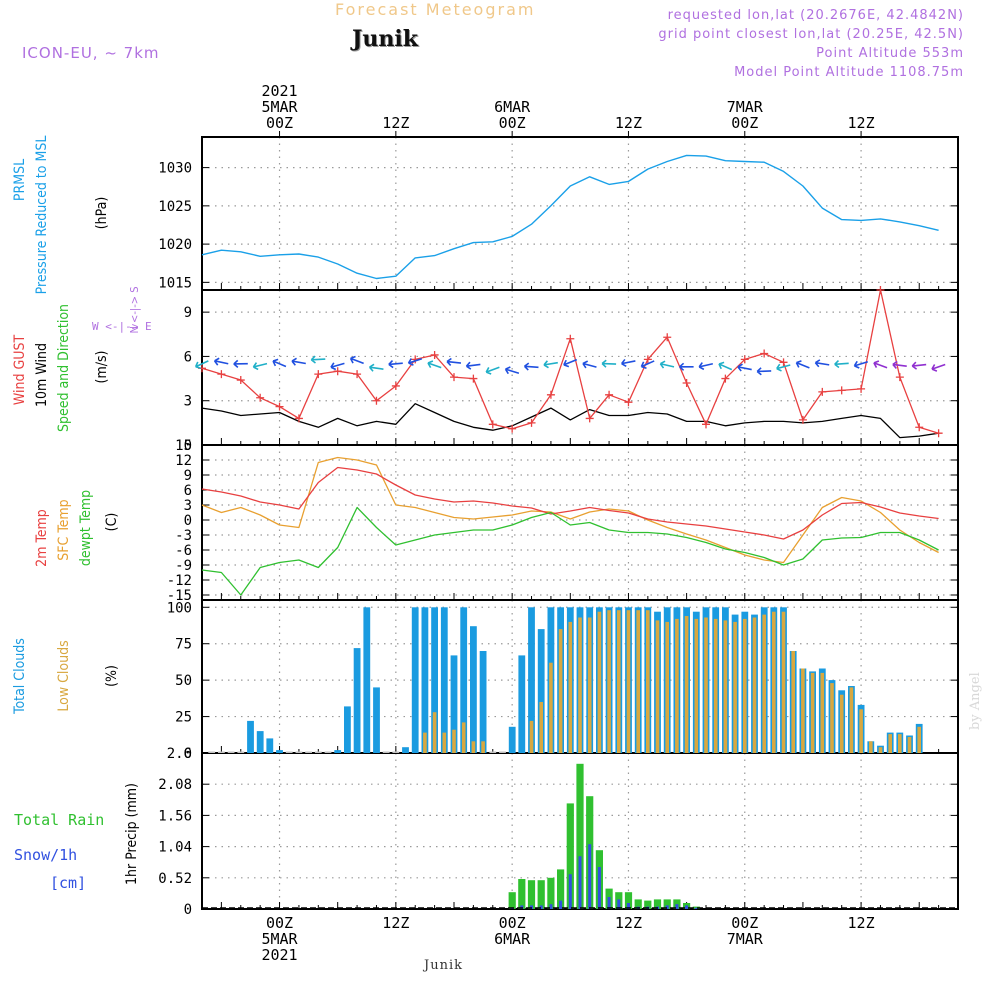 Image resolution: width=1000 pixels, height=1000 pixels. Describe the element at coordinates (628, 923) in the screenshot. I see `time-label-bottom: 12Z` at that location.